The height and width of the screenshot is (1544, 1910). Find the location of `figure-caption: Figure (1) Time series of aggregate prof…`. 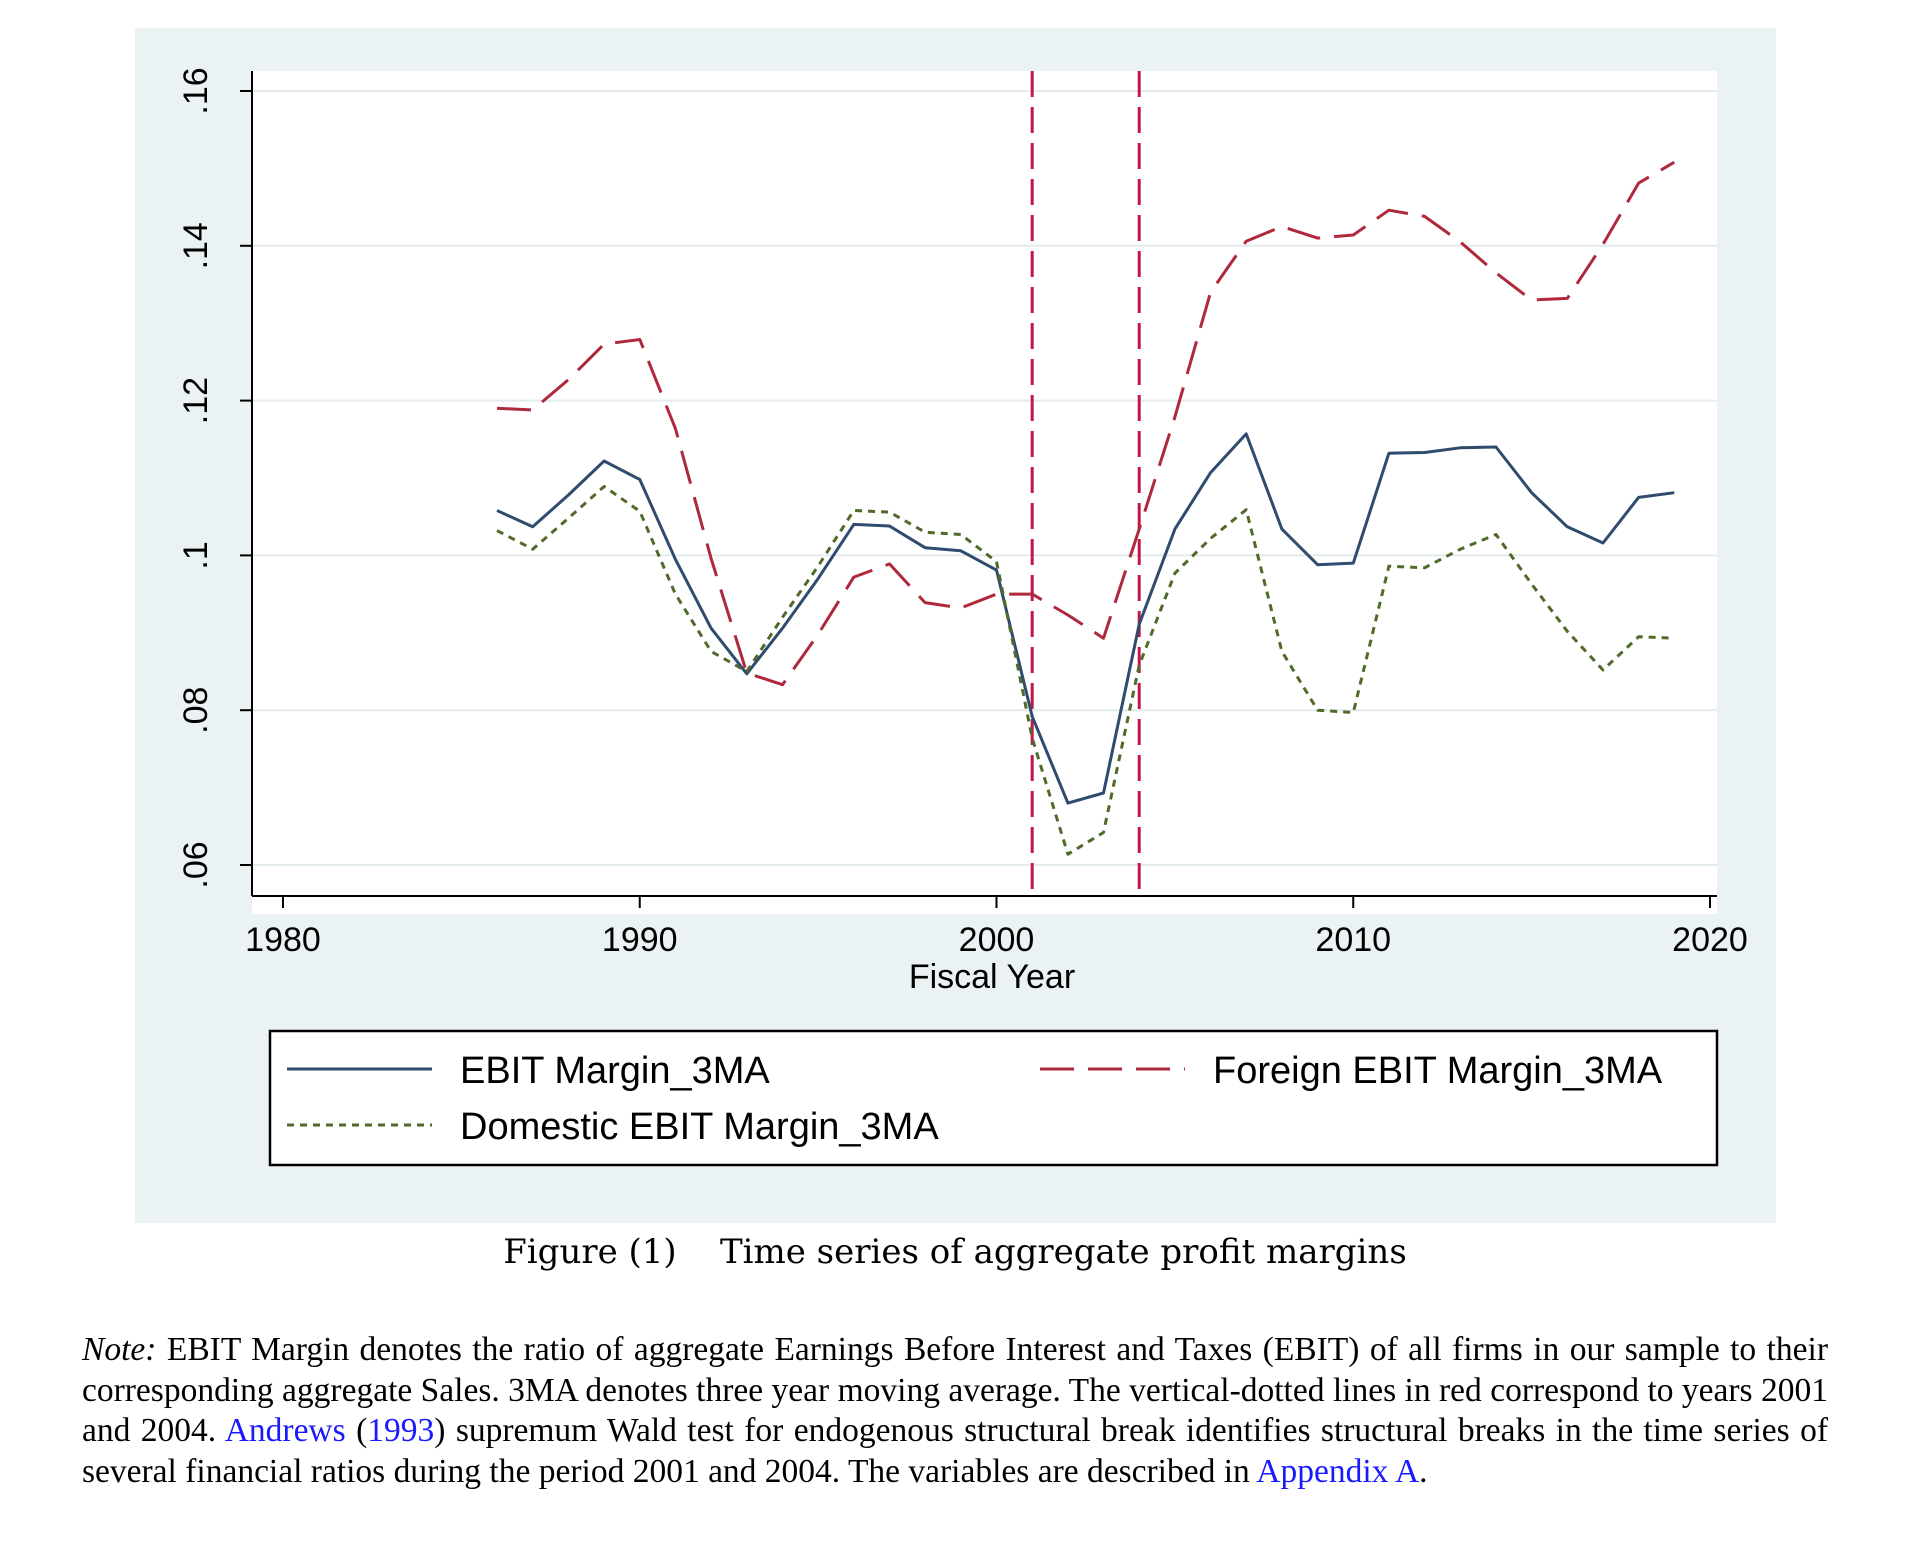

figure-caption: Figure (1) Time series of aggregate prof… is located at coordinates (955, 1252).